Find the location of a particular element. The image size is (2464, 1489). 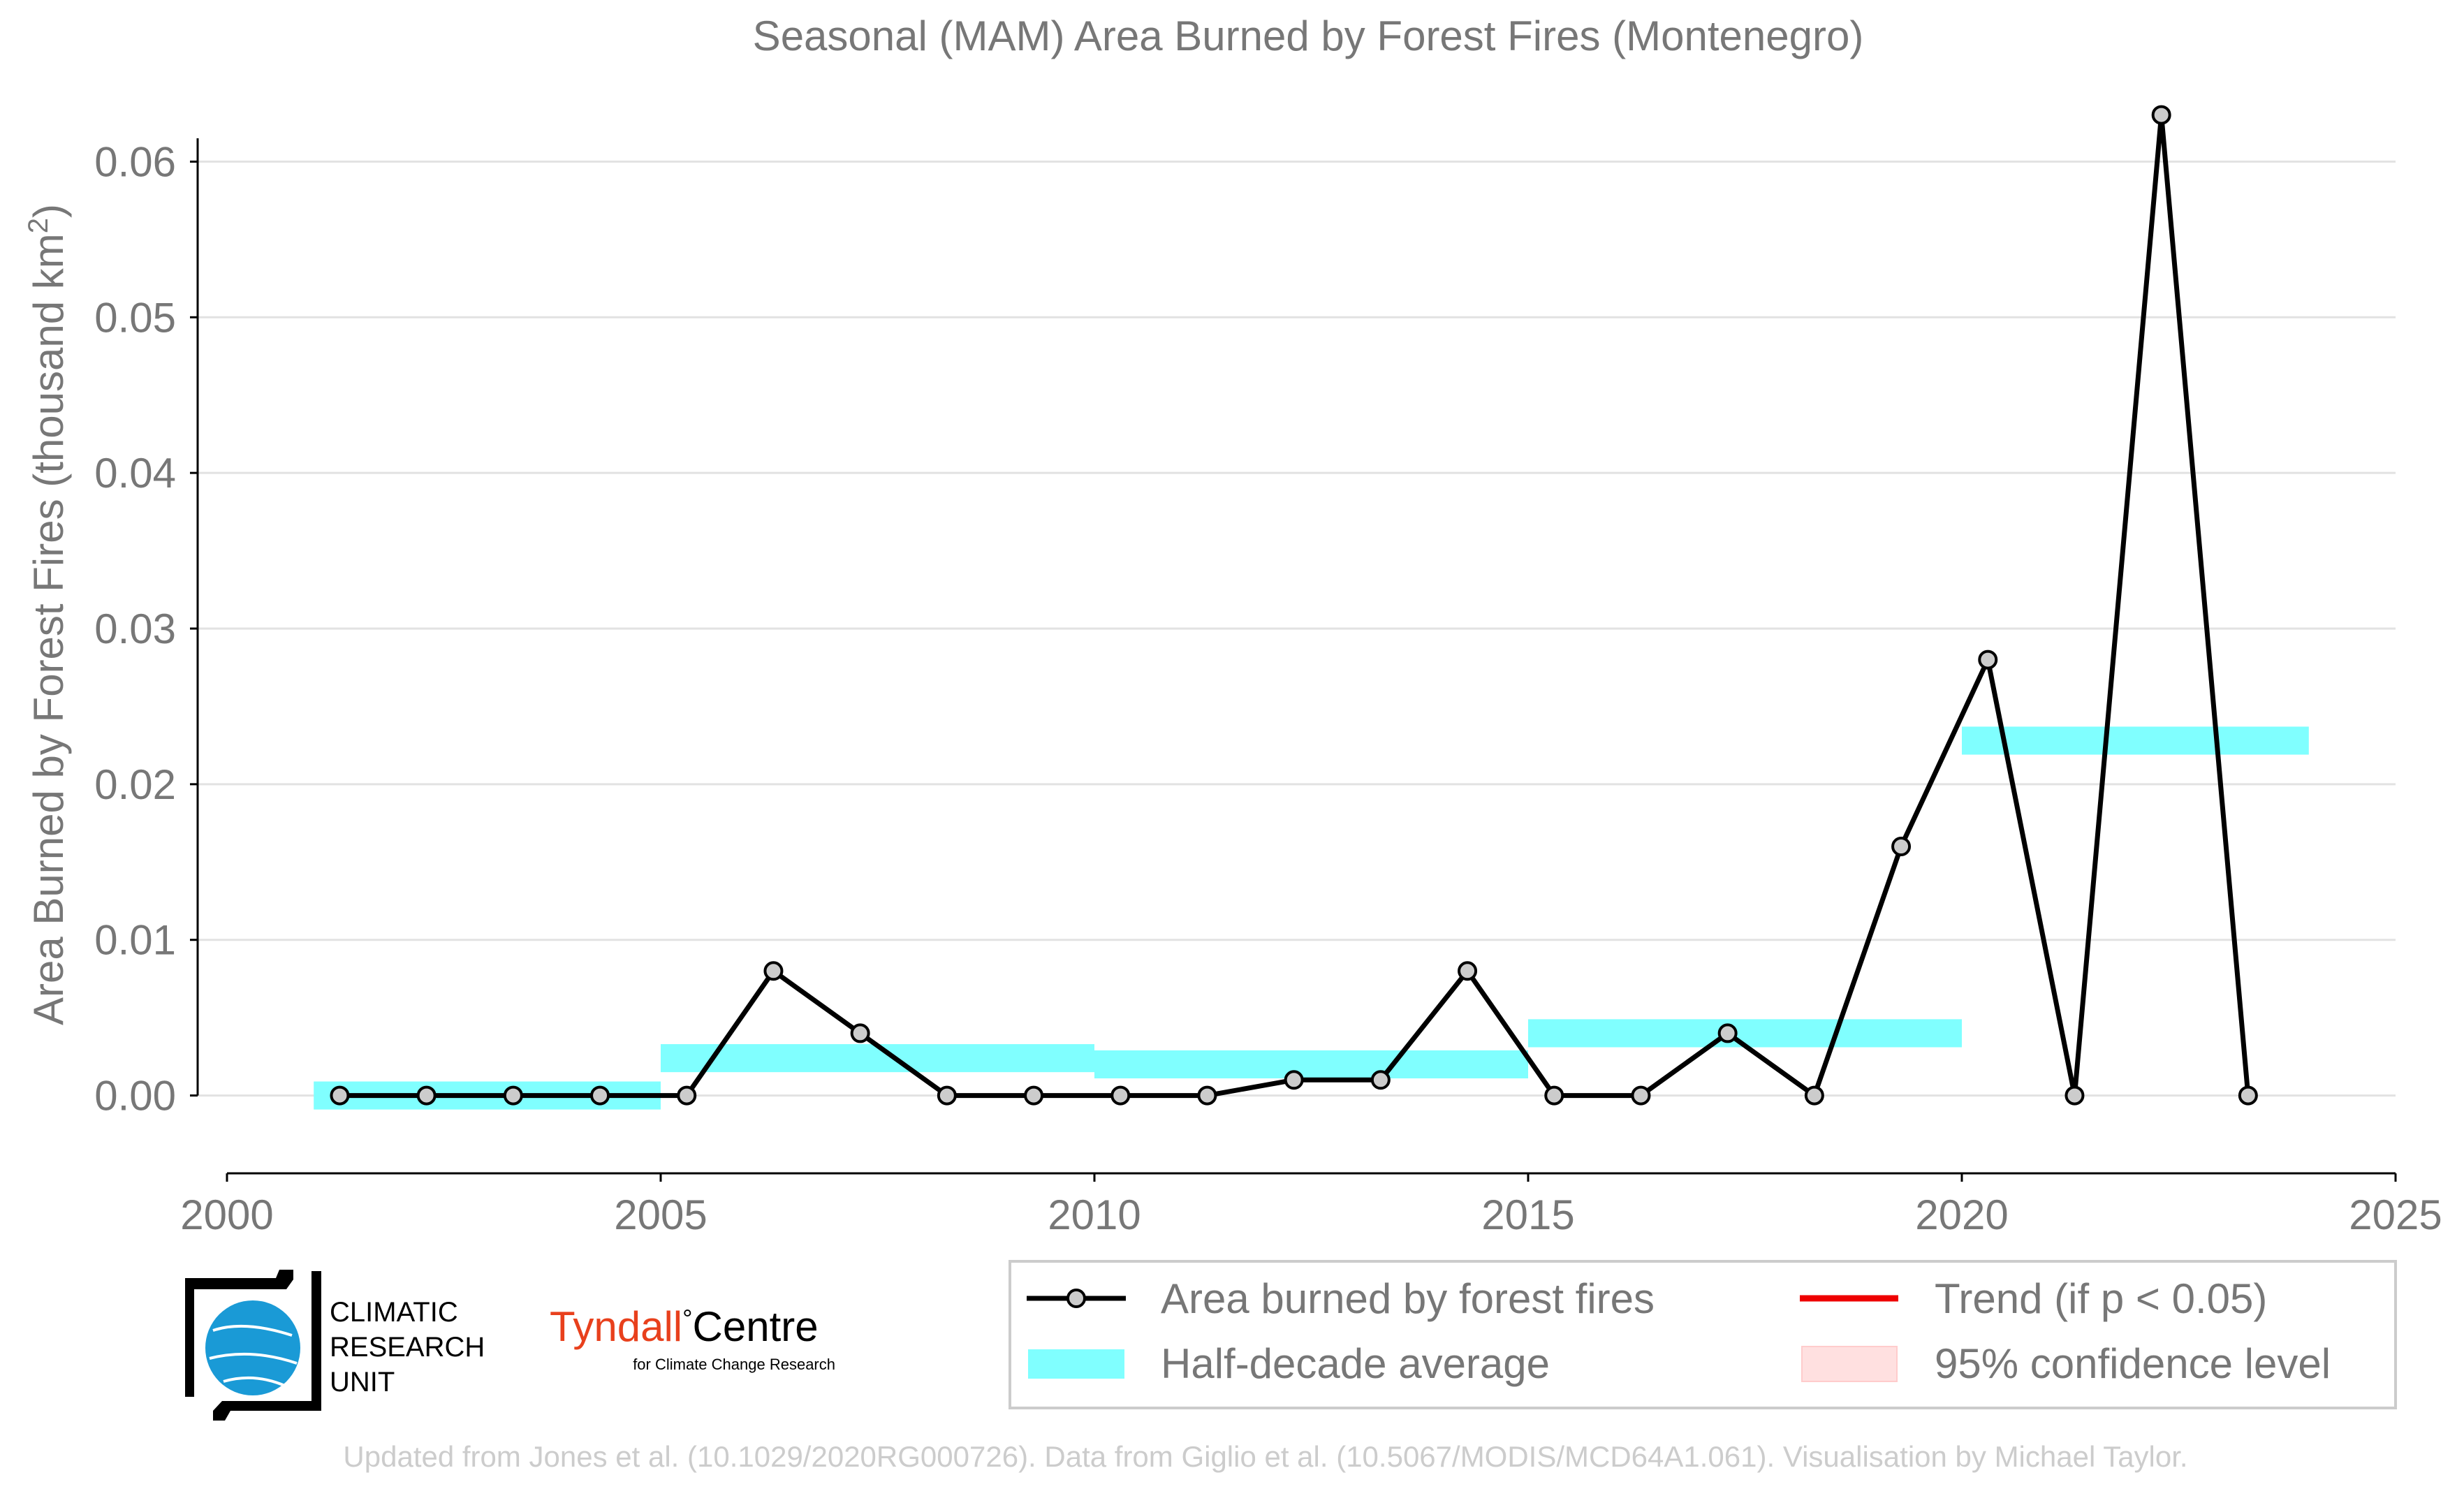

y-tick-label: 0.00 is located at coordinates (135, 1096).